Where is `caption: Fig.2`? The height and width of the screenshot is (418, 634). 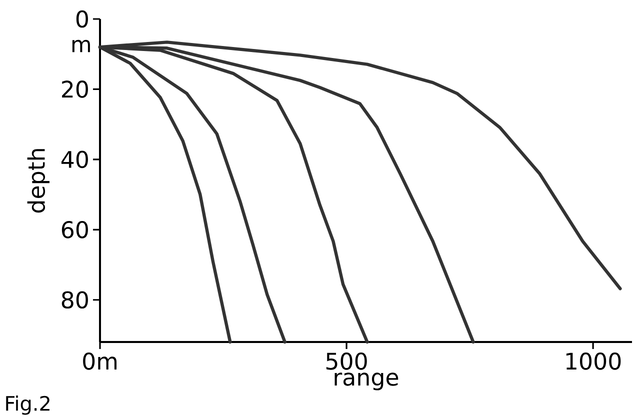
caption: Fig.2 is located at coordinates (28, 405).